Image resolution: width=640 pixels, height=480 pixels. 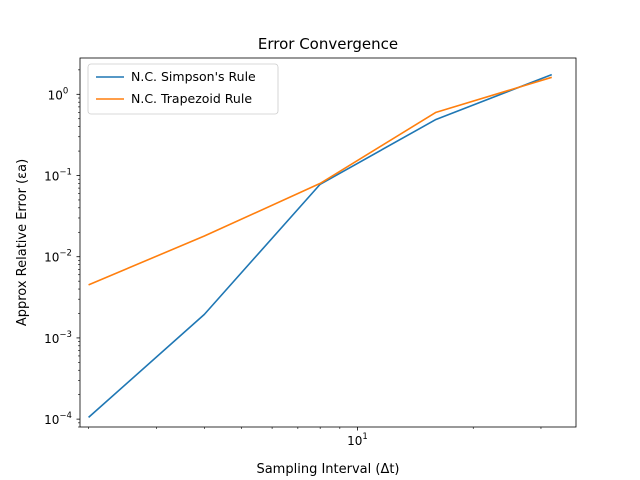 What do you see at coordinates (65, 254) in the screenshot?
I see `y-tick-label-exponent: −2` at bounding box center [65, 254].